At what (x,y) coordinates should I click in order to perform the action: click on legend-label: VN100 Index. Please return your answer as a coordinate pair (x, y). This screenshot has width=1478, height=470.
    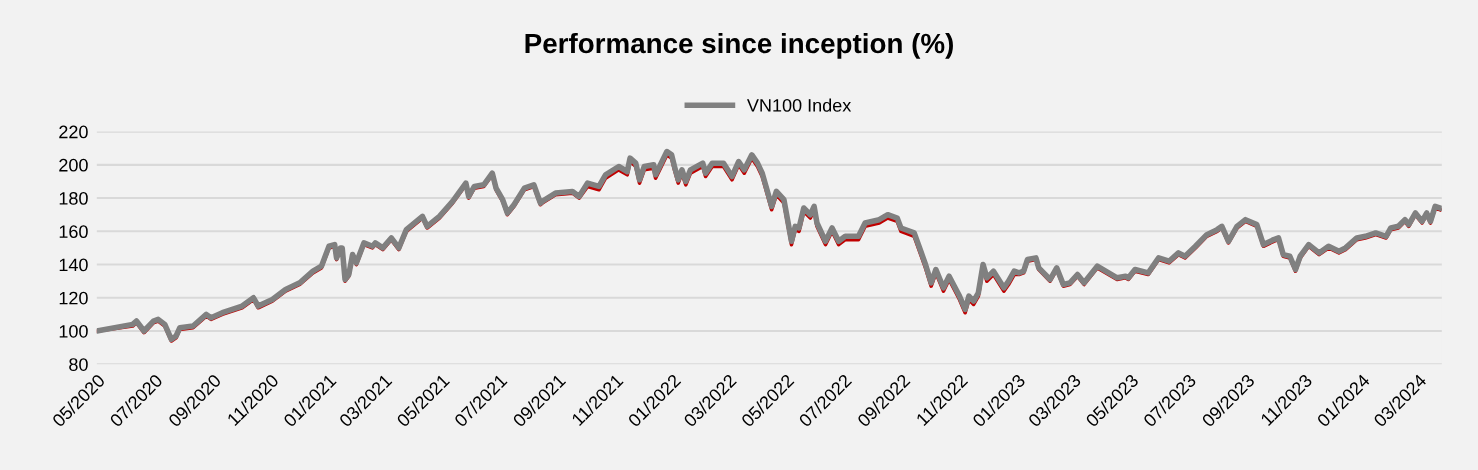
    Looking at the image, I should click on (799, 105).